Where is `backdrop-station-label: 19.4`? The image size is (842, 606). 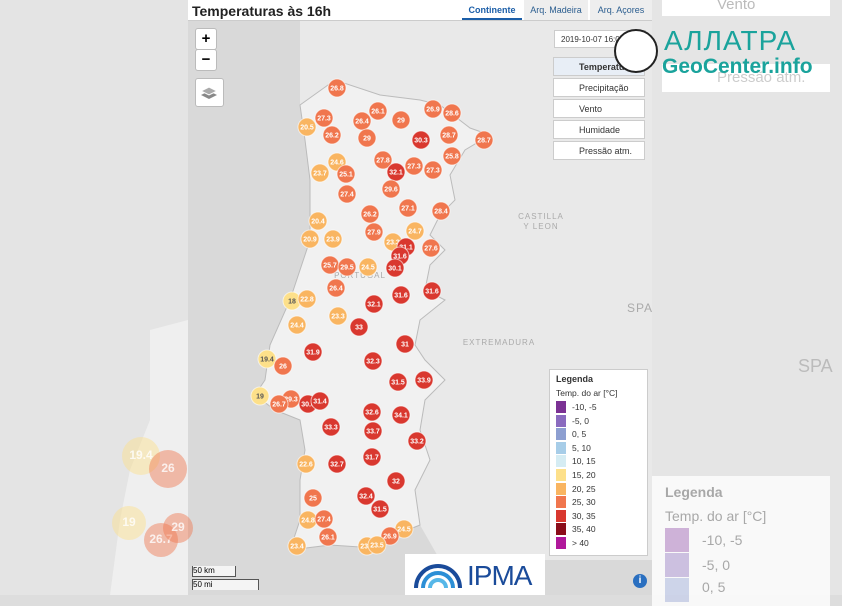 backdrop-station-label: 19.4 is located at coordinates (141, 455).